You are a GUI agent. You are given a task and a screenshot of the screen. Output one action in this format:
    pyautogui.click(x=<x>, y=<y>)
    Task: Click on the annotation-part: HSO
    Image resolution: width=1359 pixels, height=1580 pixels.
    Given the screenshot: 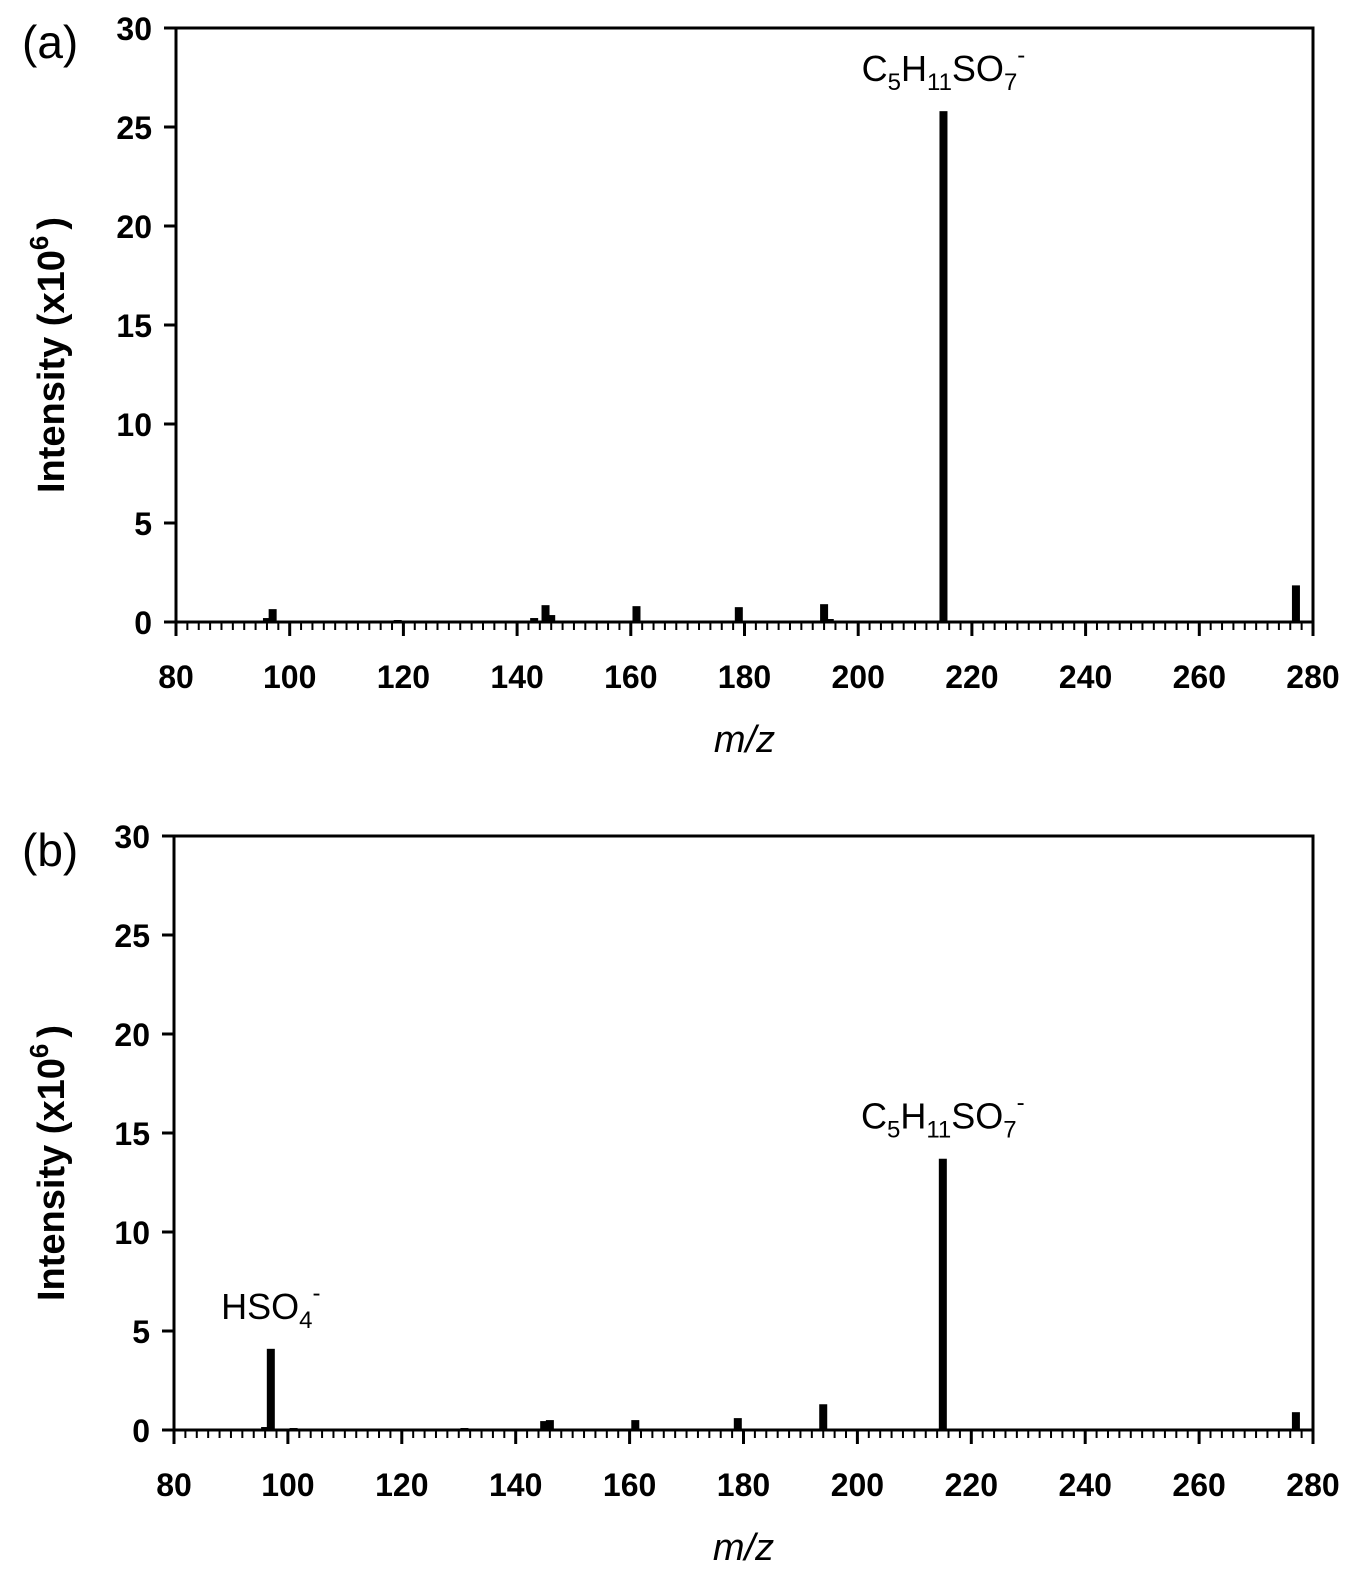 What is the action you would take?
    pyautogui.click(x=260, y=1306)
    